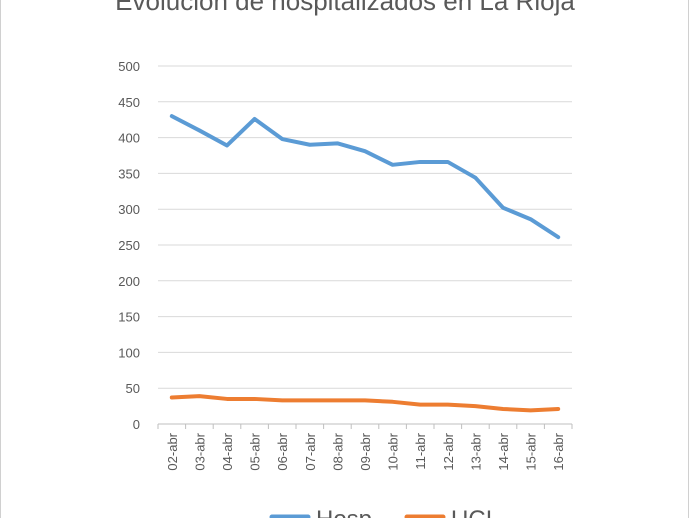 The image size is (690, 518). Describe the element at coordinates (365, 403) in the screenshot. I see `series-line-uci` at that location.